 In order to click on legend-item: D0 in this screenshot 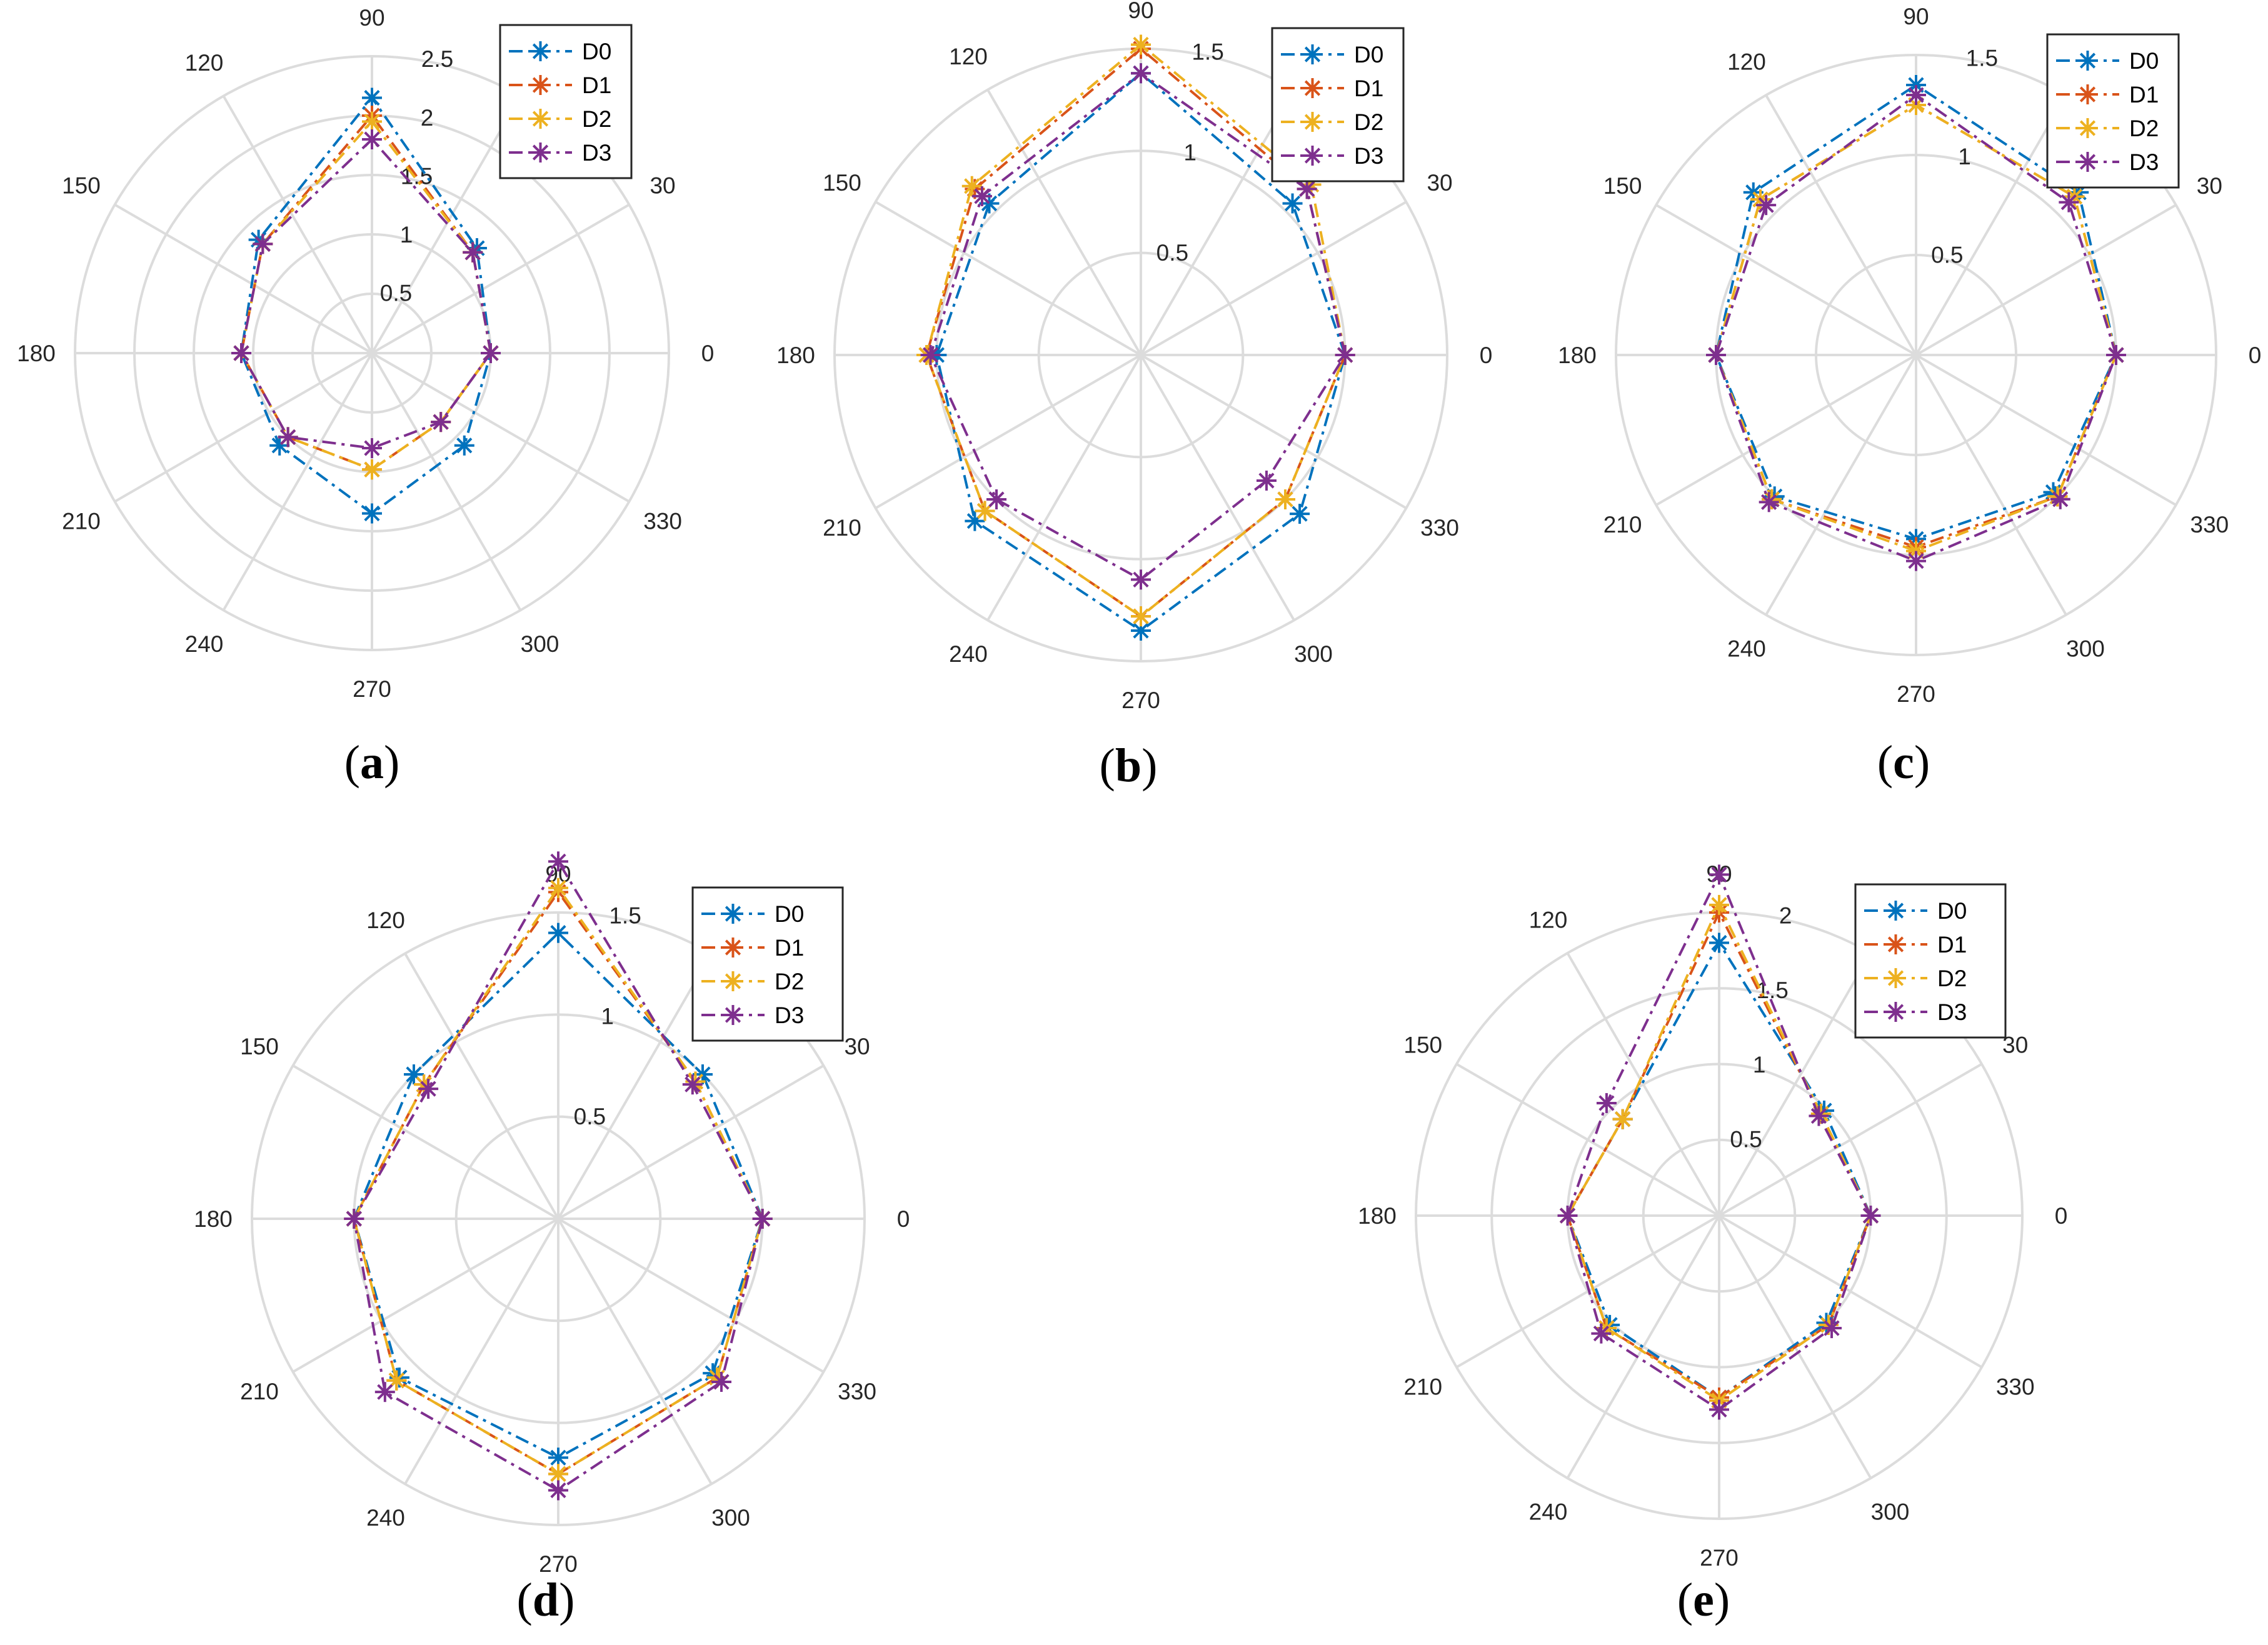, I will do `click(2107, 61)`.